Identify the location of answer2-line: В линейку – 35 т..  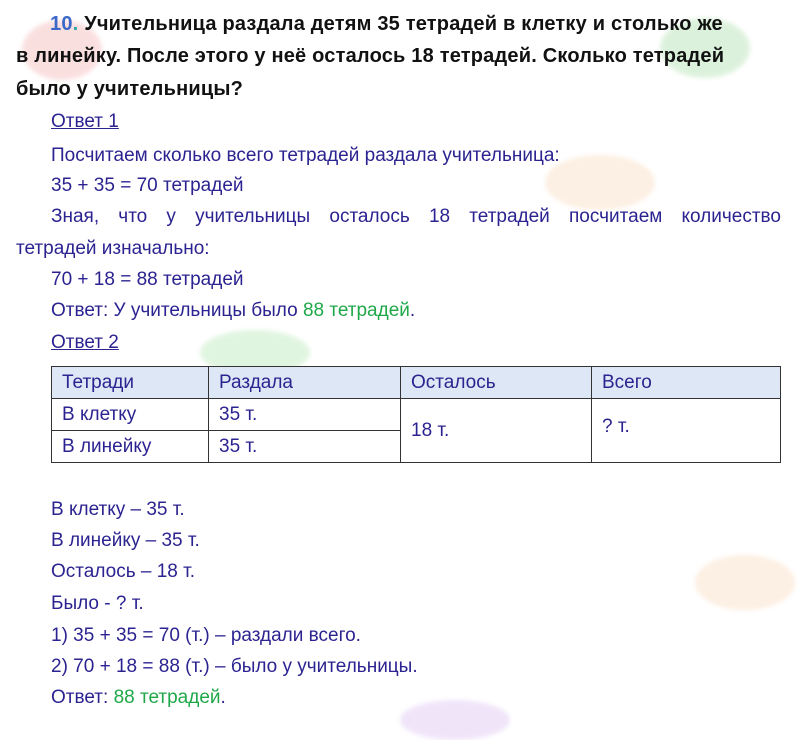
(125, 540).